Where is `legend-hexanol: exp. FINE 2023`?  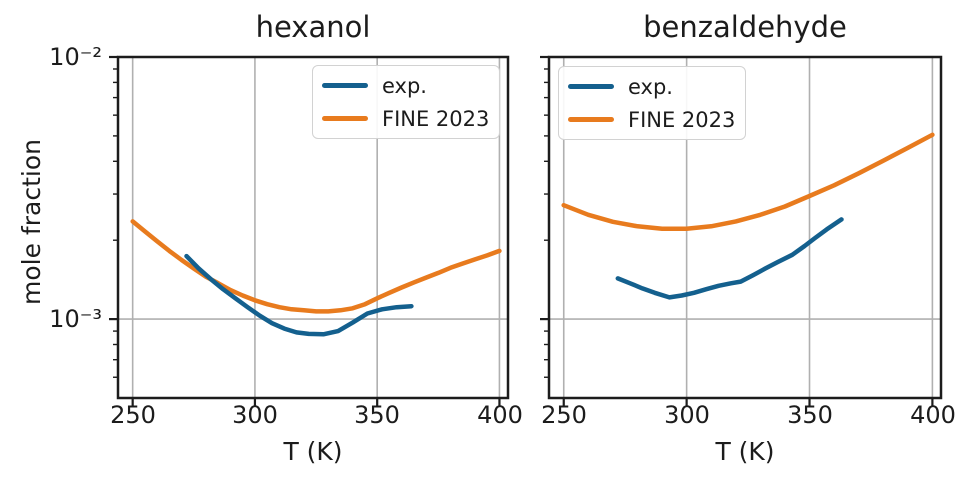
legend-hexanol: exp. FINE 2023 is located at coordinates (406, 102).